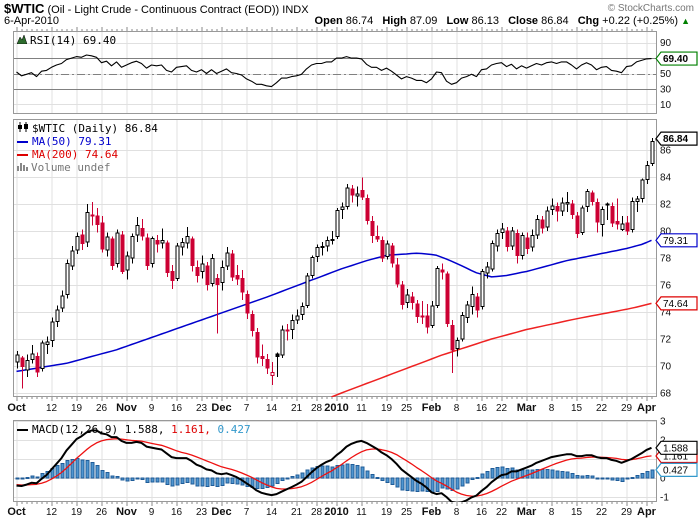 This screenshot has width=700, height=530. Describe the element at coordinates (485, 21) in the screenshot. I see `low-value: 86.13` at that location.